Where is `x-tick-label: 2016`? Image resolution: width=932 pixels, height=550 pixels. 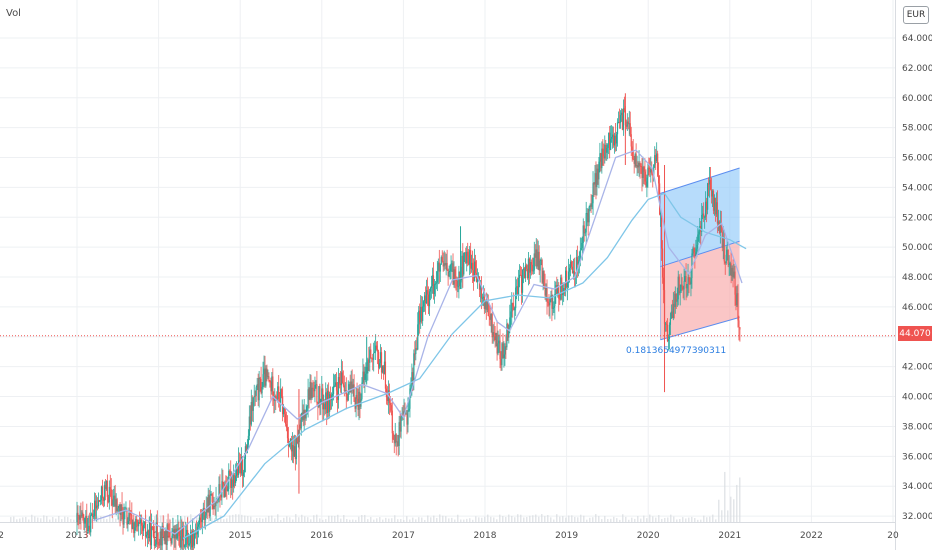
x-tick-label: 2016 is located at coordinates (321, 536).